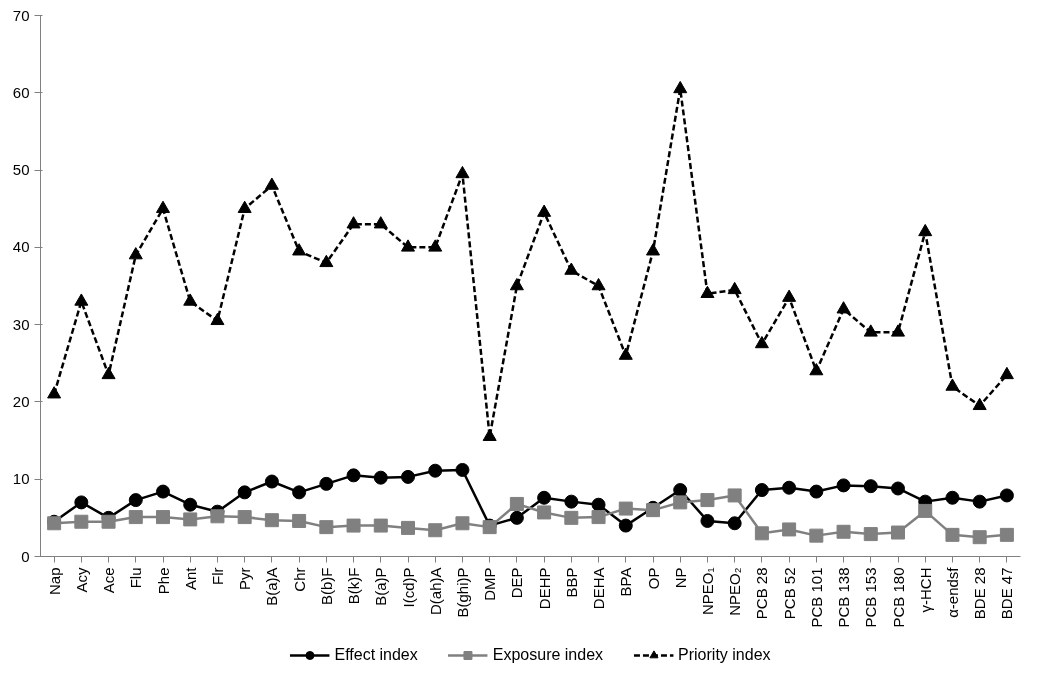 The image size is (1050, 693). What do you see at coordinates (544, 588) in the screenshot?
I see `x-tick-label: DEHP` at bounding box center [544, 588].